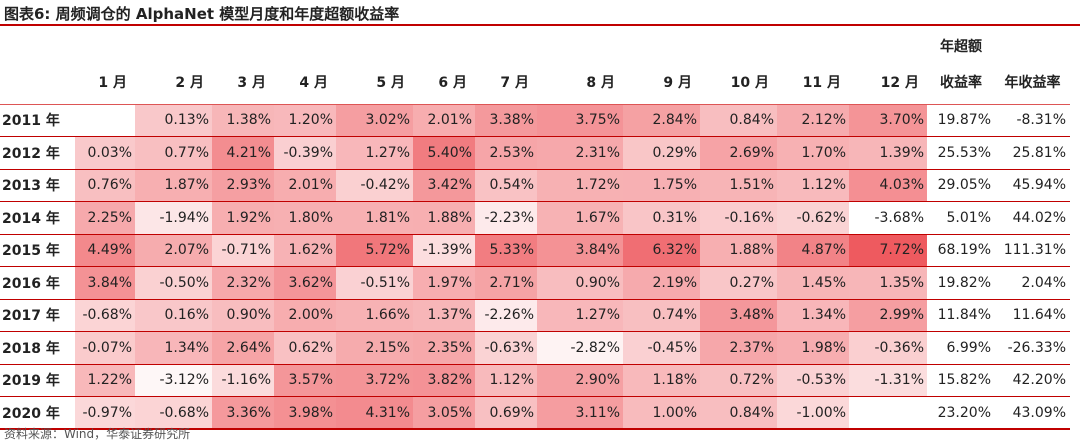 This screenshot has width=1080, height=445. Describe the element at coordinates (444, 348) in the screenshot. I see `month-cell: 2.35%` at that location.